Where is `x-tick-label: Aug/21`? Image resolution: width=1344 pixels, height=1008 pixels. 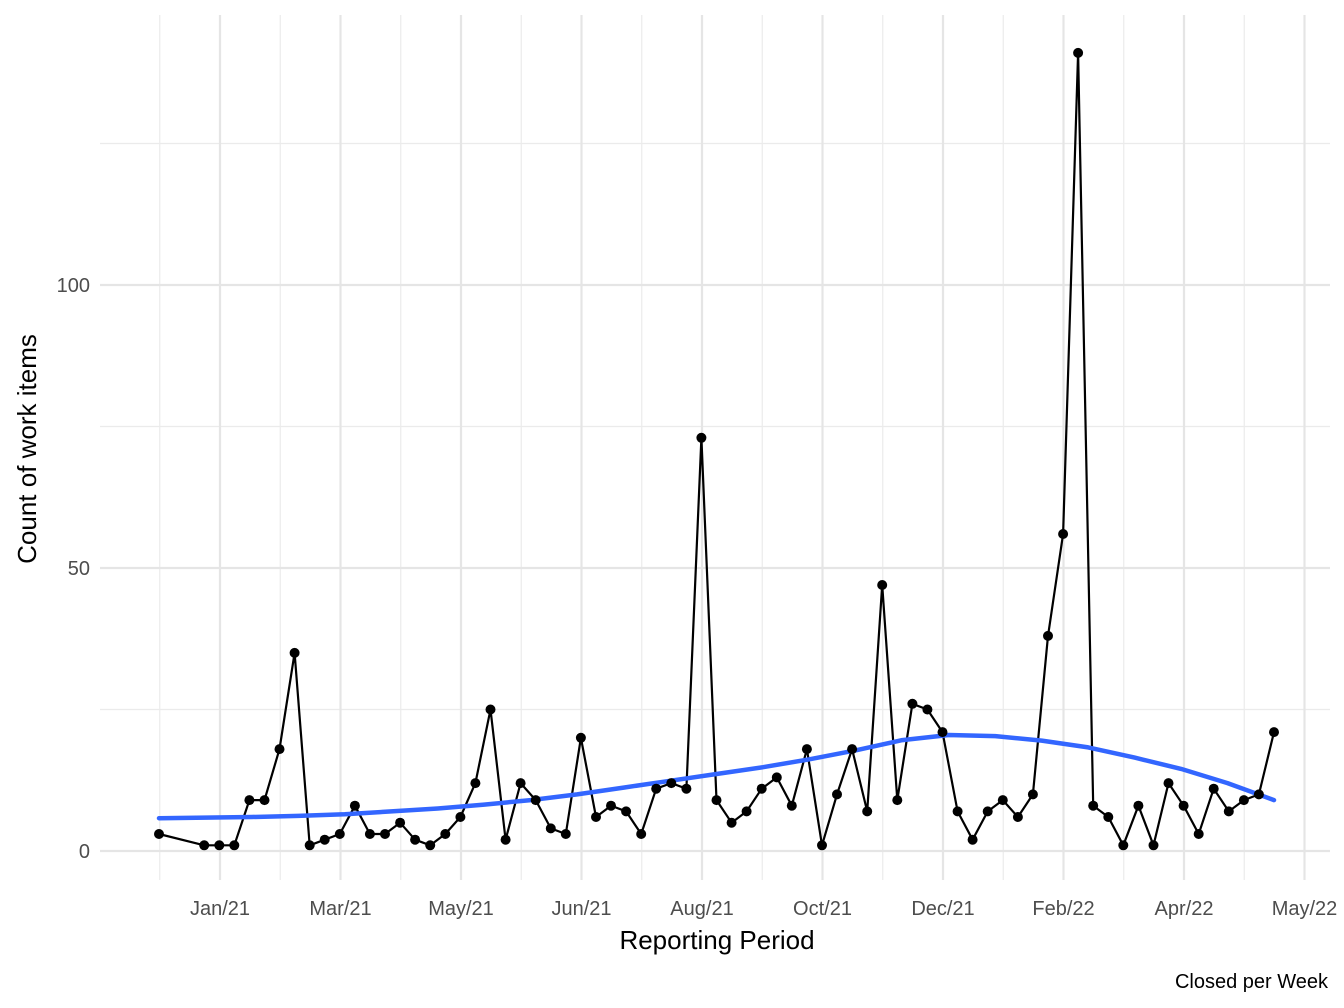
x-tick-label: Aug/21 is located at coordinates (701, 909).